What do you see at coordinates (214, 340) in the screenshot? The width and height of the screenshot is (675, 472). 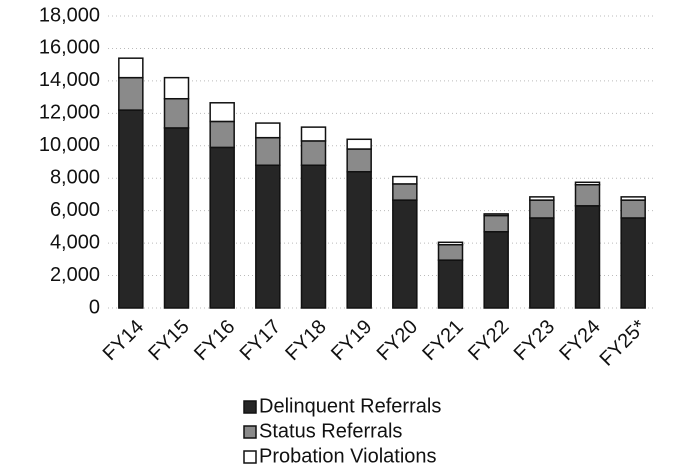 I see `x-tick-label: FY16` at bounding box center [214, 340].